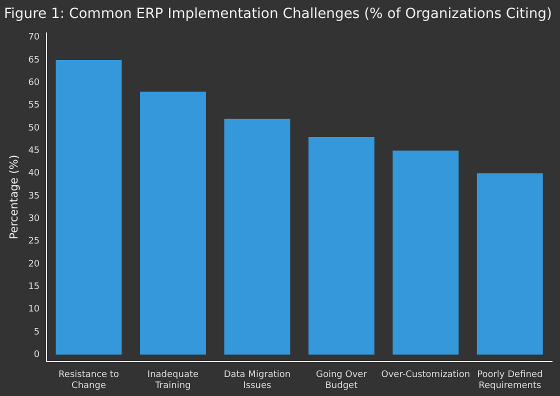 This screenshot has width=560, height=396. Describe the element at coordinates (34, 287) in the screenshot. I see `y-tick-label: 15` at that location.